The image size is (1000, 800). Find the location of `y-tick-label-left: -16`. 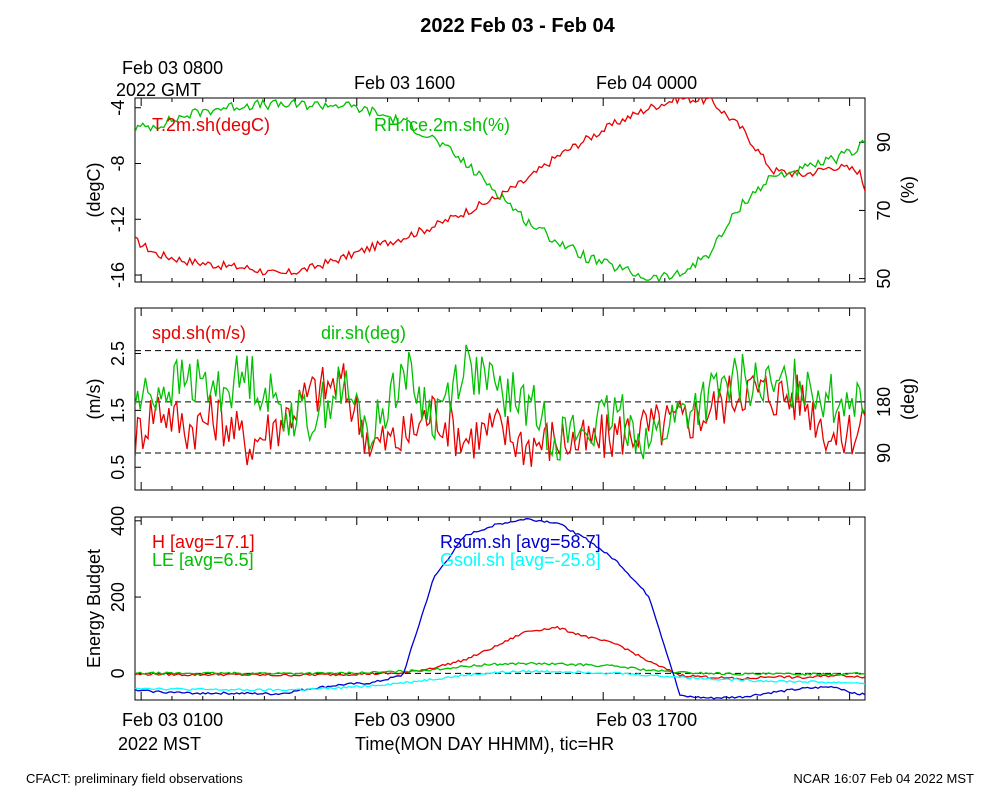

y-tick-label-left: -16 is located at coordinates (118, 275).